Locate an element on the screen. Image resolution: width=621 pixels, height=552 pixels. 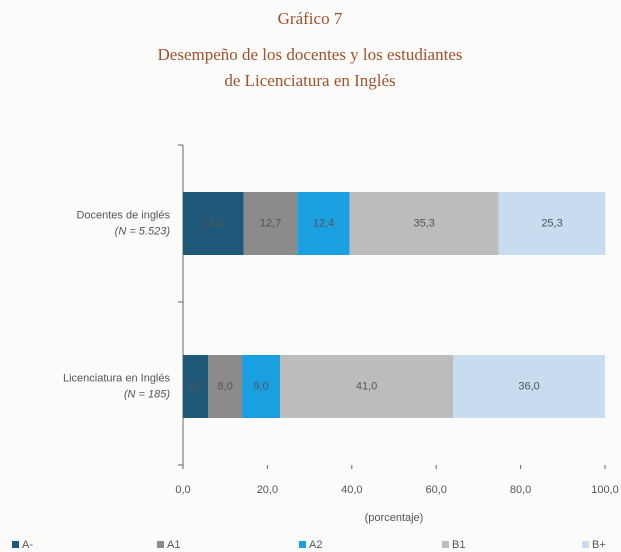
value-label: 25,3 is located at coordinates (551, 223).